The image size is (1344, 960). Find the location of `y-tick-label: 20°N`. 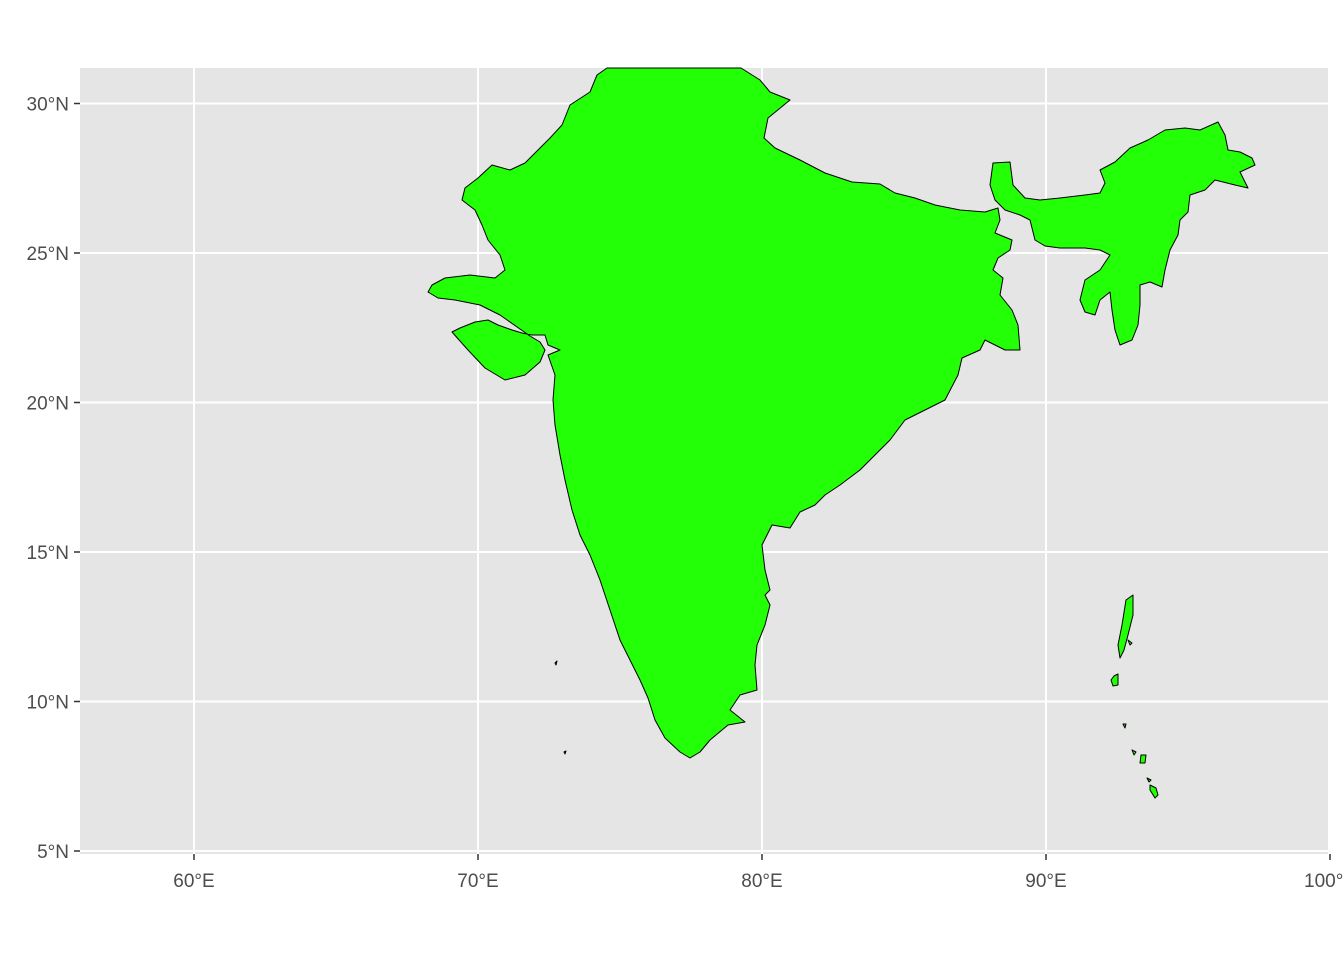

y-tick-label: 20°N is located at coordinates (48, 404).